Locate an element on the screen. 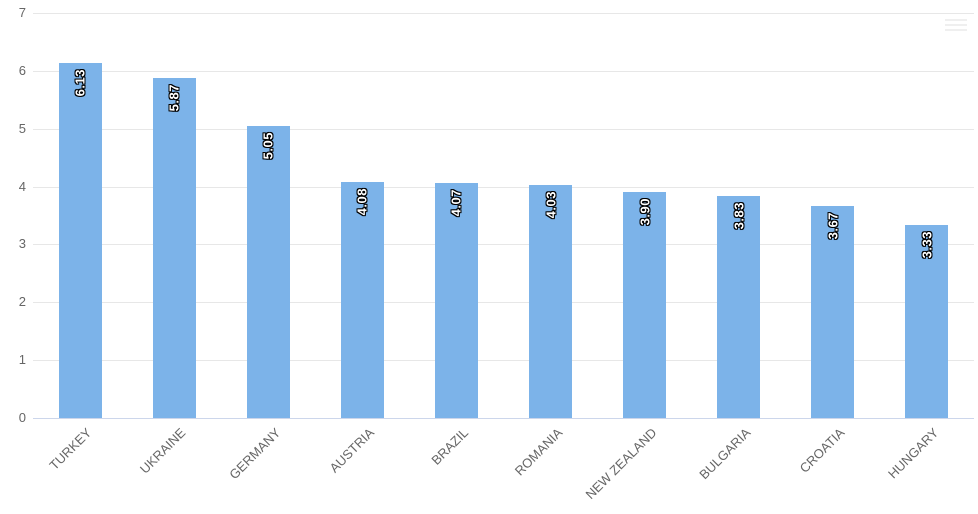  x-tick-label: BRAZIL is located at coordinates (450, 446).